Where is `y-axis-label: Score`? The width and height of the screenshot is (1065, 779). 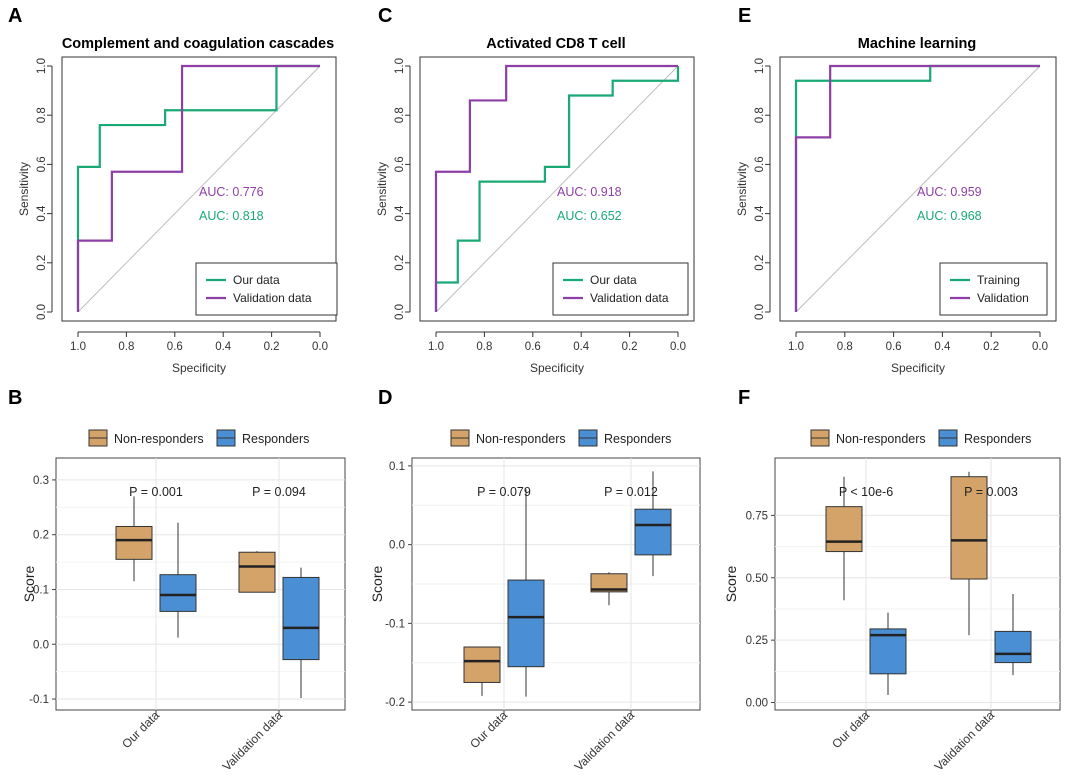 y-axis-label: Score is located at coordinates (731, 584).